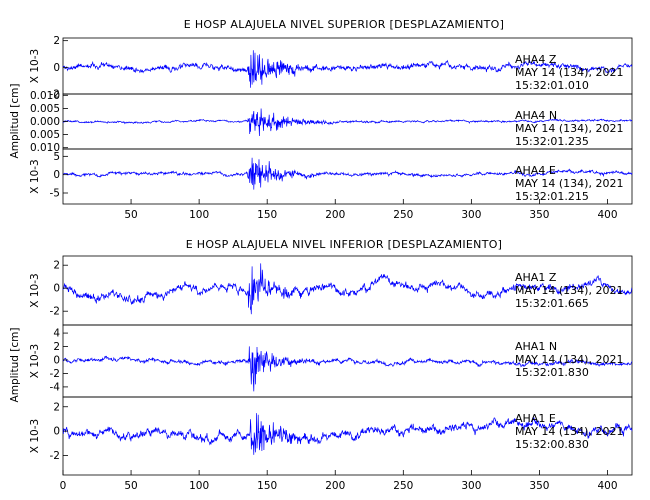 This screenshot has height=500, width=650. What do you see at coordinates (552, 196) in the screenshot?
I see `time-label: 15:32:01.215` at bounding box center [552, 196].